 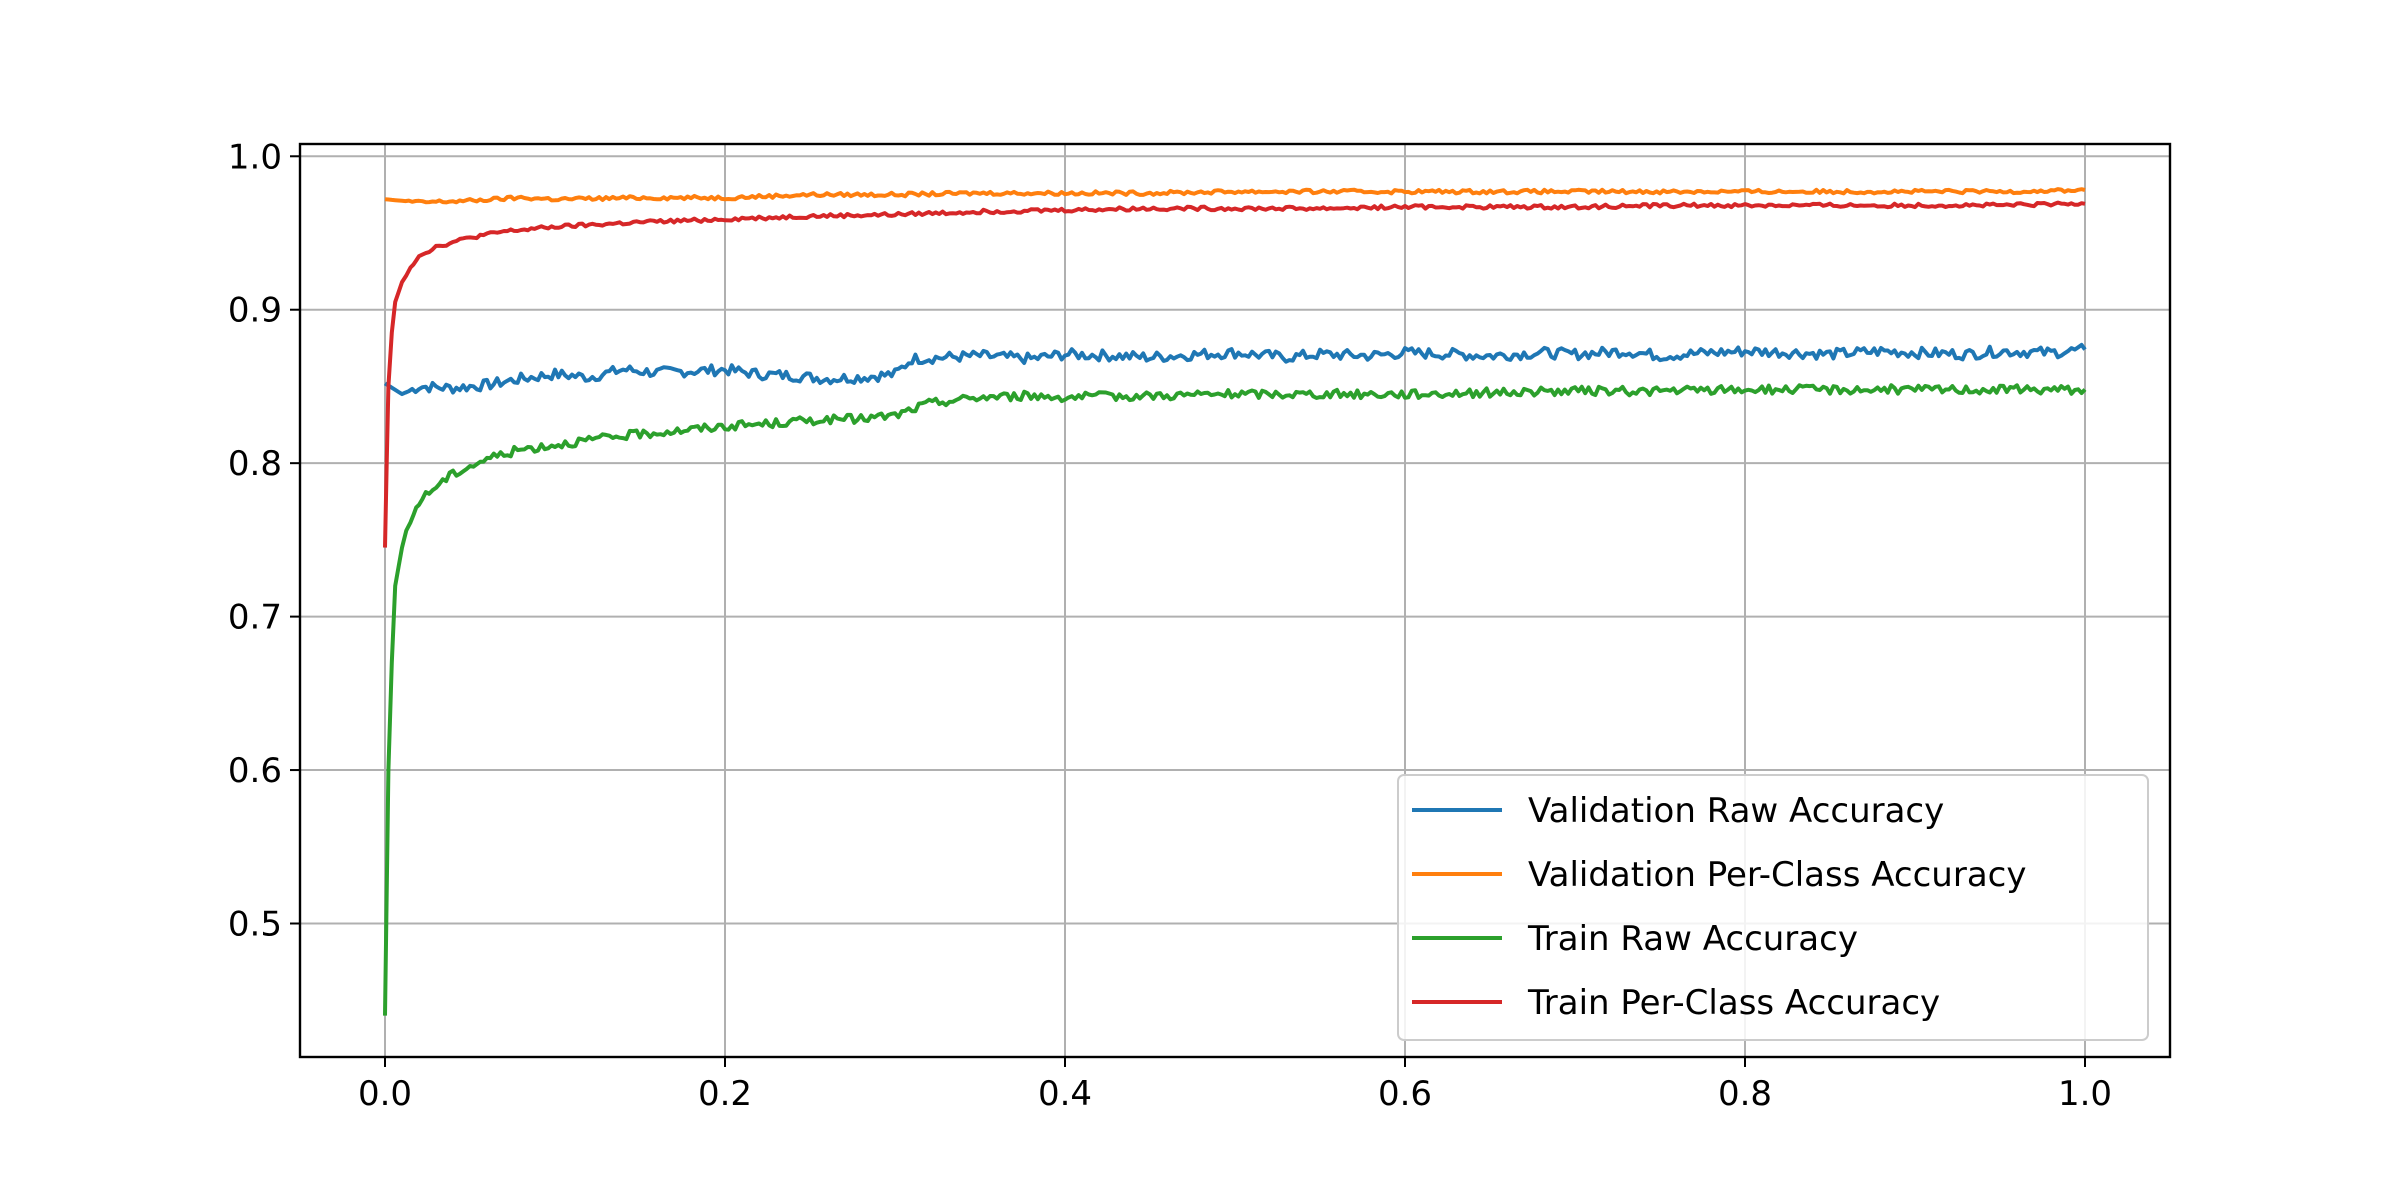 I want to click on y-tick-label: 1.0, so click(x=255, y=157).